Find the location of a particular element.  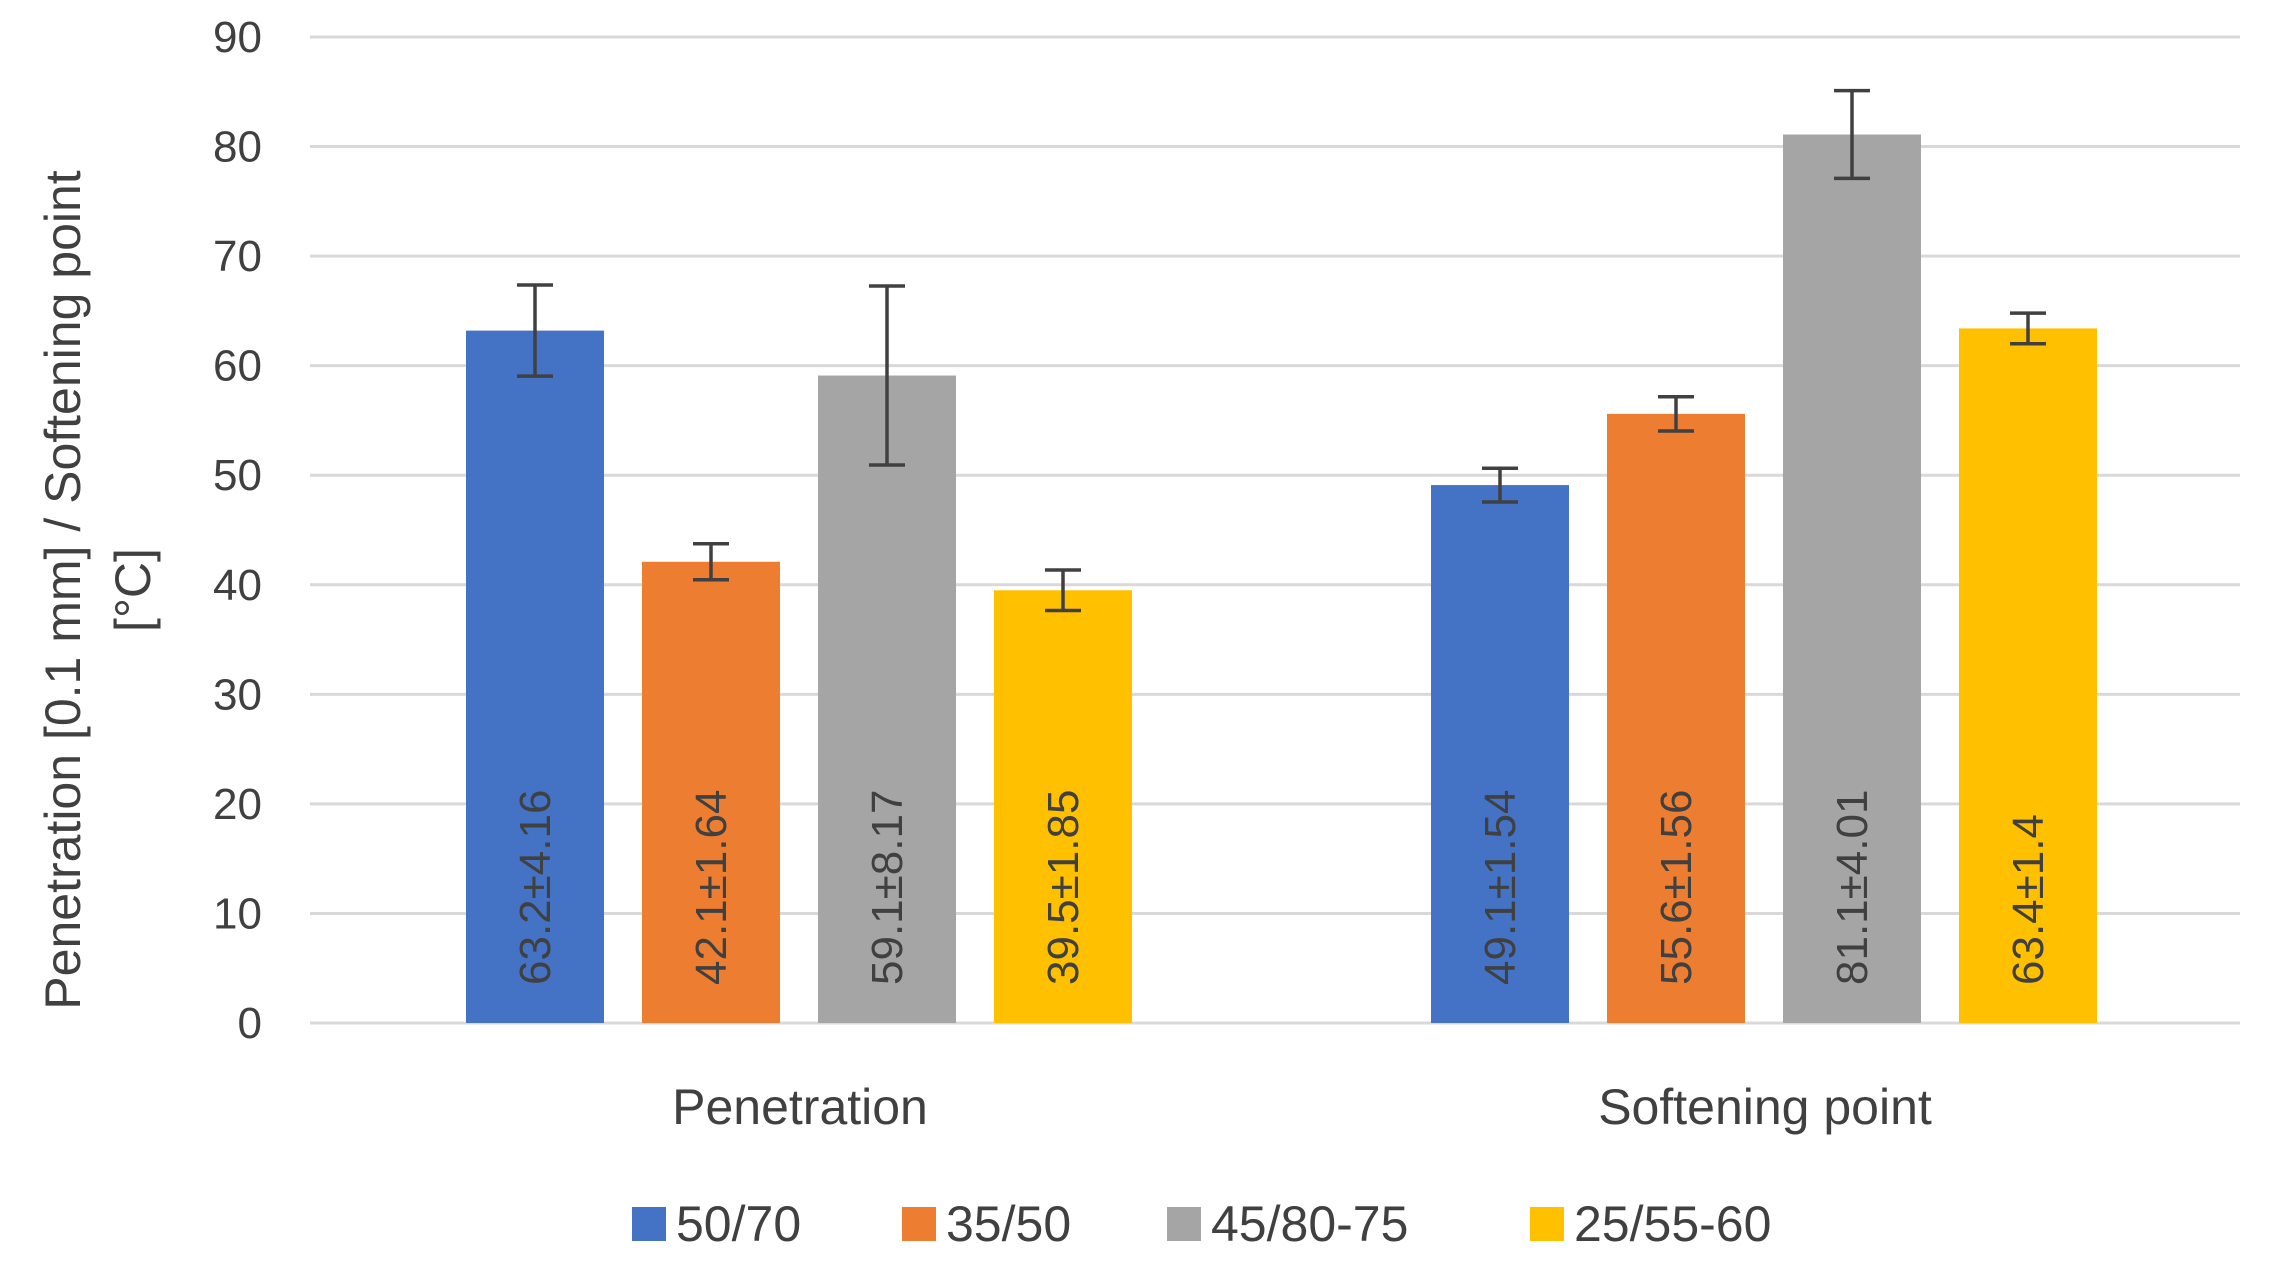

legend: 50/70 35/50 45/80-75 25/55-60 is located at coordinates (1201, 1224).